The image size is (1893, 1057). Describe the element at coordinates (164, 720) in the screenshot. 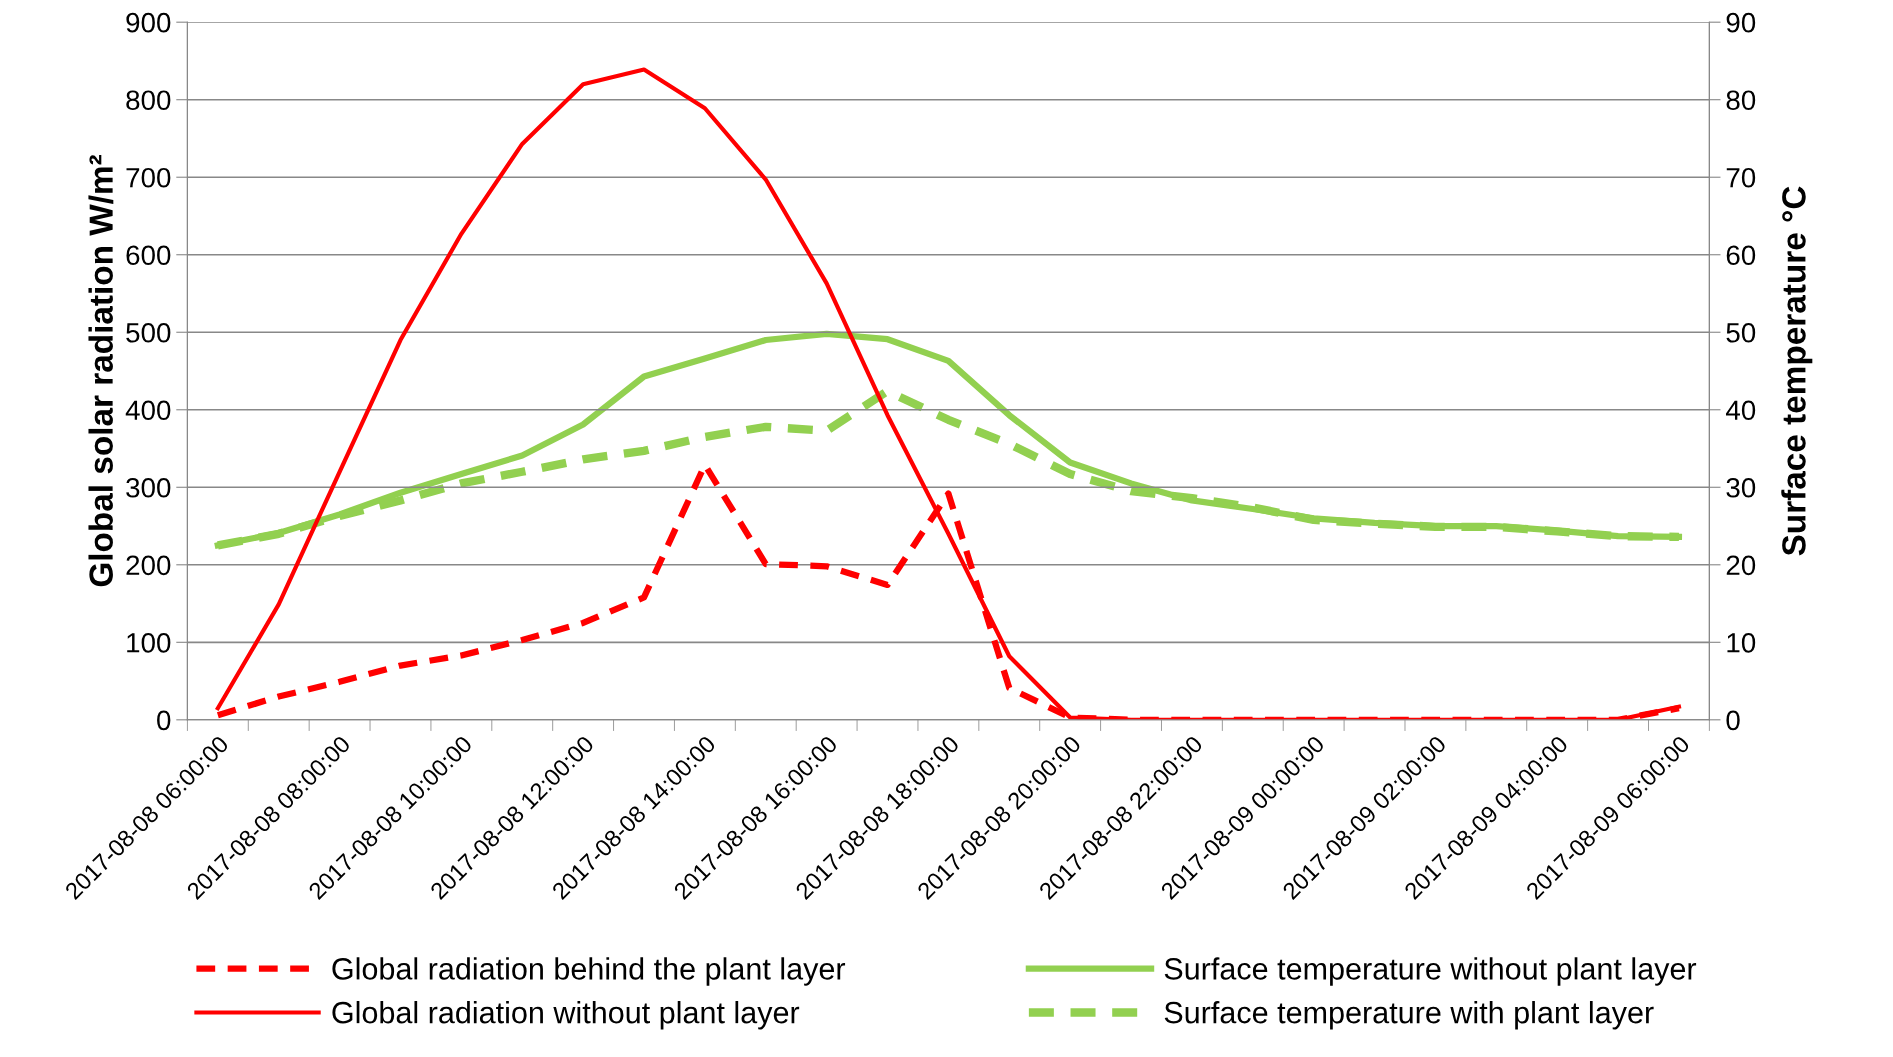

I see `y-tick-label: 0` at that location.